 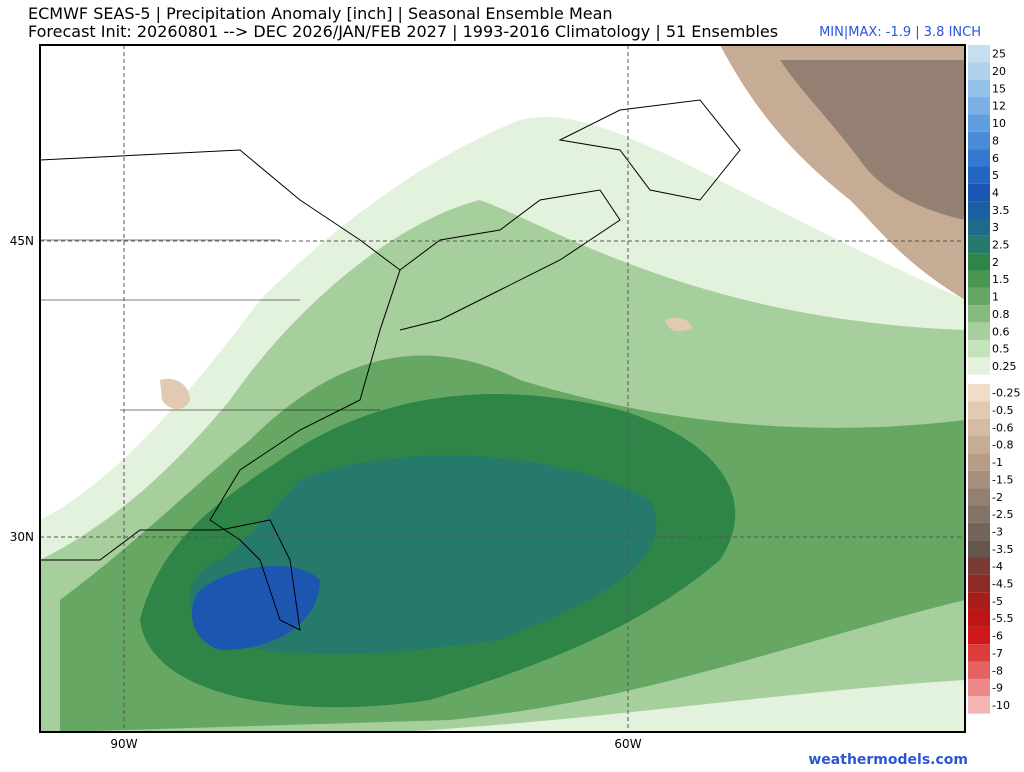 What do you see at coordinates (999, 106) in the screenshot?
I see `colorbar-label: 12` at bounding box center [999, 106].